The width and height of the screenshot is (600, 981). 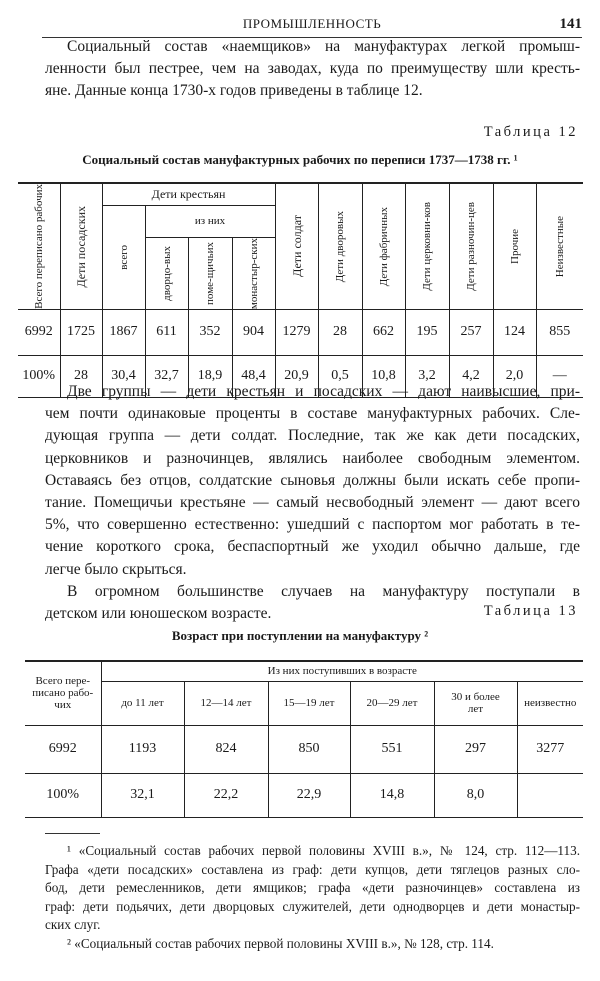 I want to click on col-header-vsego: всего, so click(x=124, y=257).